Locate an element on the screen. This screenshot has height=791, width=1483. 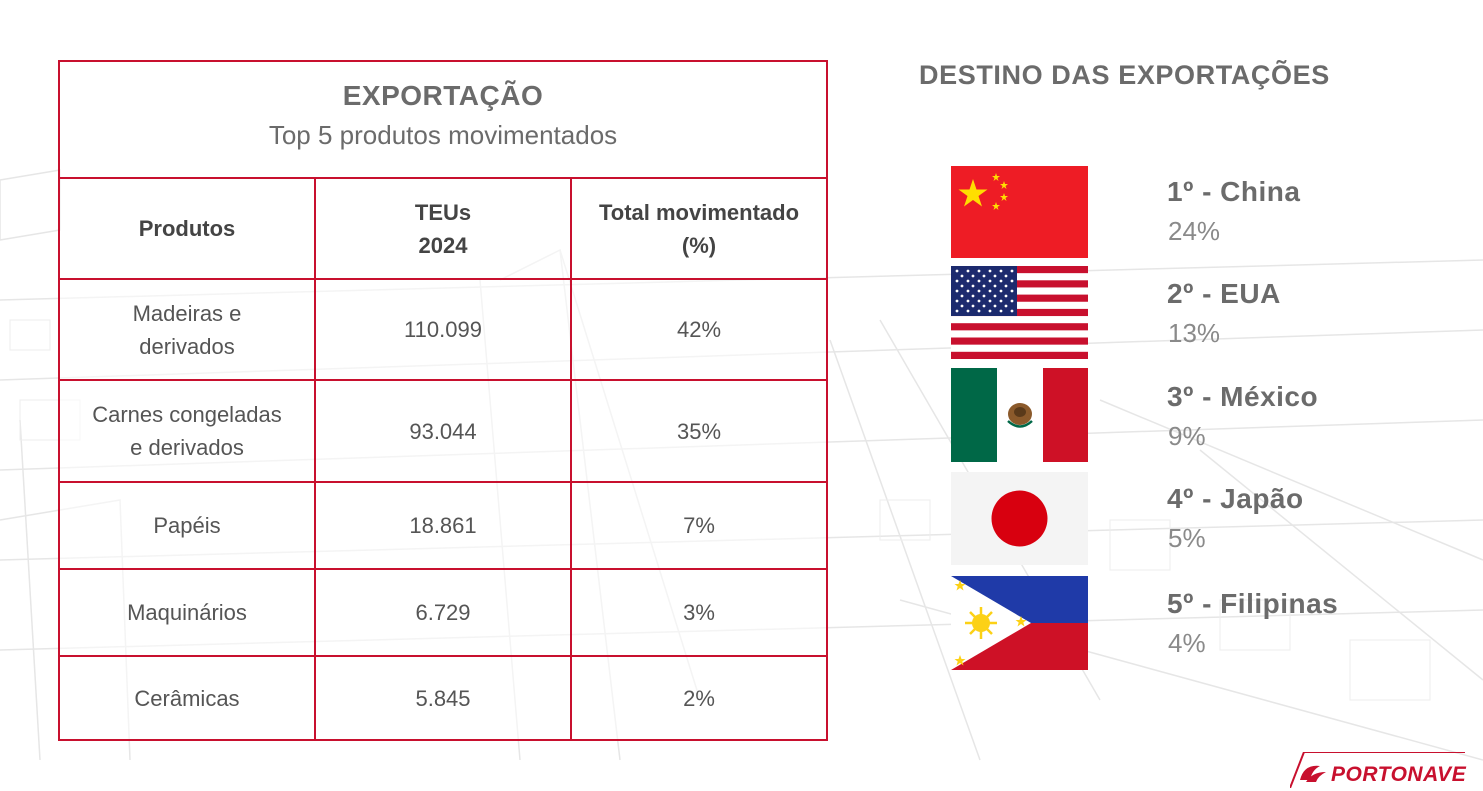
portonave-logo-icon is located at coordinates (1377, 770).